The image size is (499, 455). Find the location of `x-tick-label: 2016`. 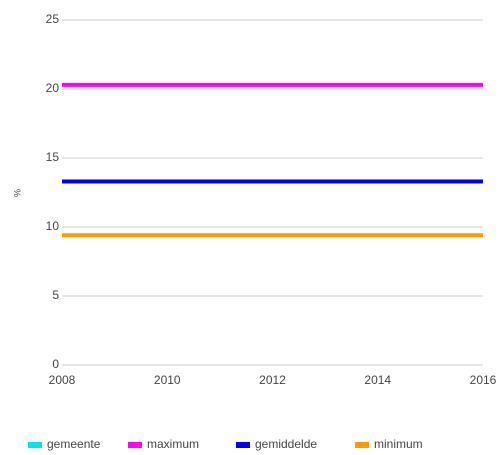

x-tick-label: 2016 is located at coordinates (483, 380).